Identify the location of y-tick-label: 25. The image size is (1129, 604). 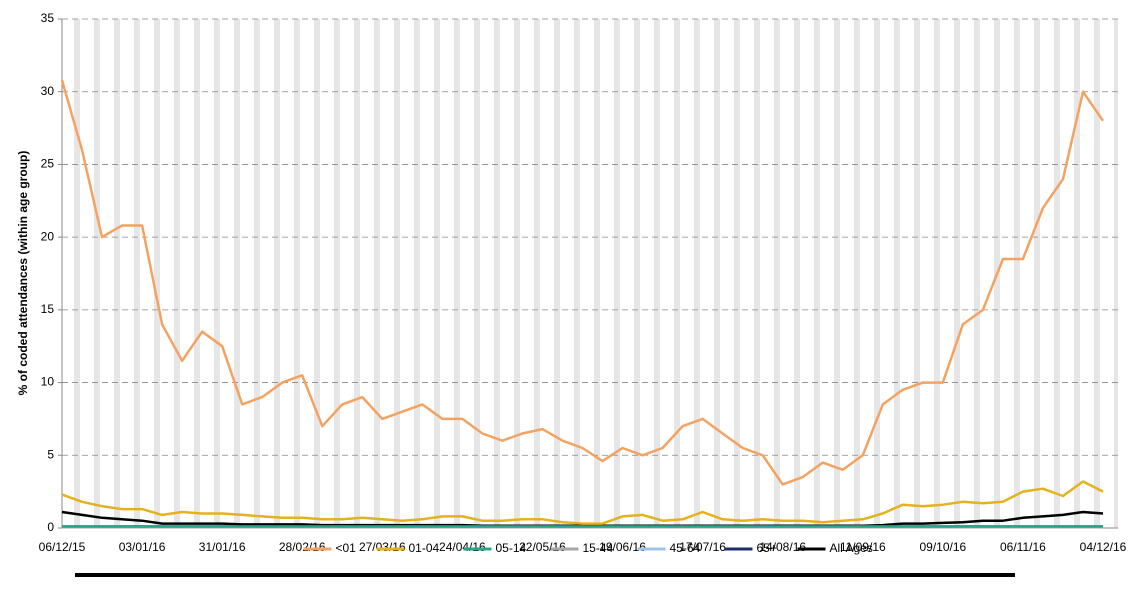
(48, 164).